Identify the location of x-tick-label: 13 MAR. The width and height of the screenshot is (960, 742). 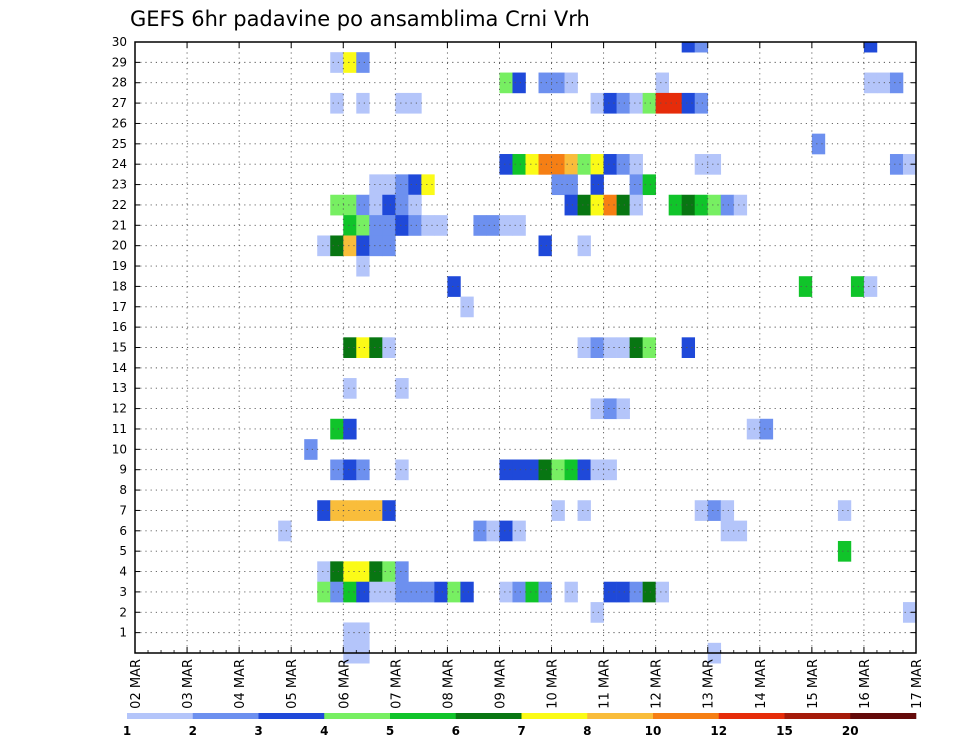
(709, 684).